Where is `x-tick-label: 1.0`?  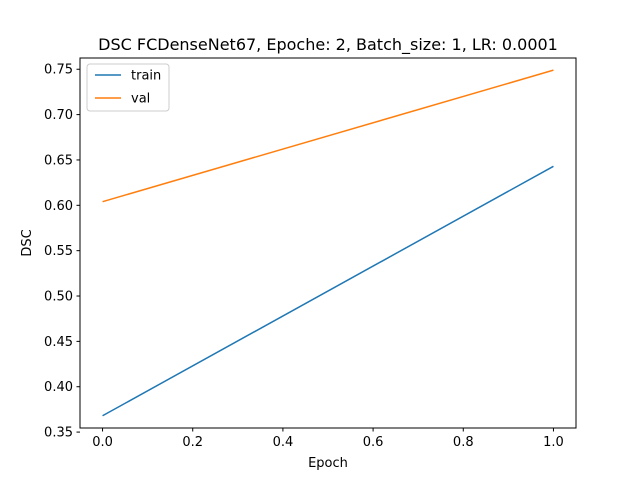 x-tick-label: 1.0 is located at coordinates (553, 442).